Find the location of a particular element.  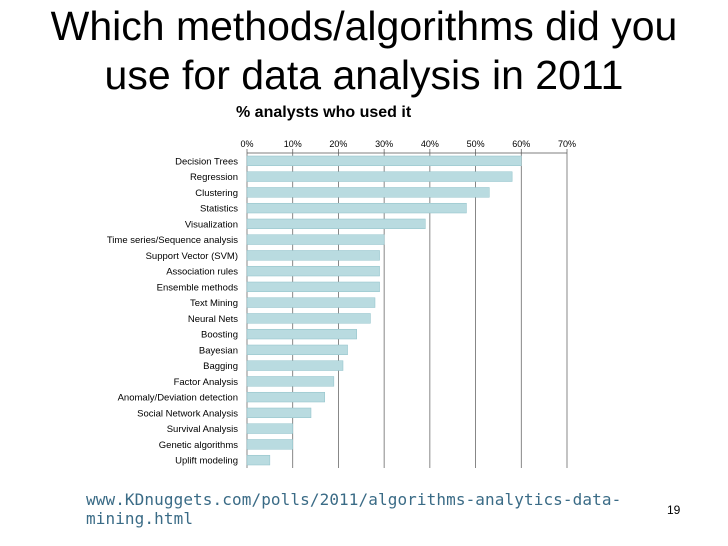

category-label: Factor Analysis is located at coordinates (206, 382).